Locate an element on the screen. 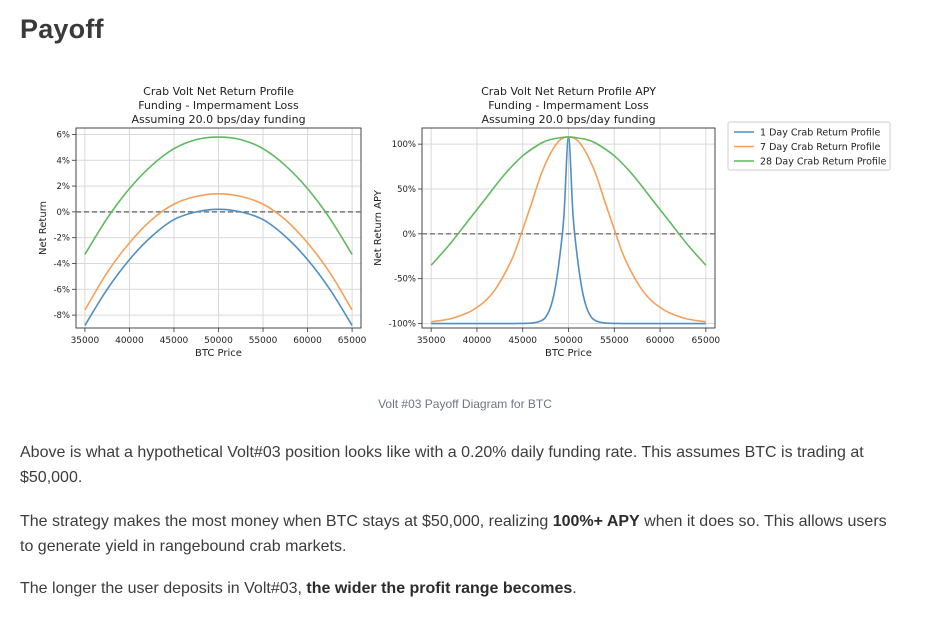 This screenshot has width=941, height=622. y-tick-label: -100% is located at coordinates (402, 325).